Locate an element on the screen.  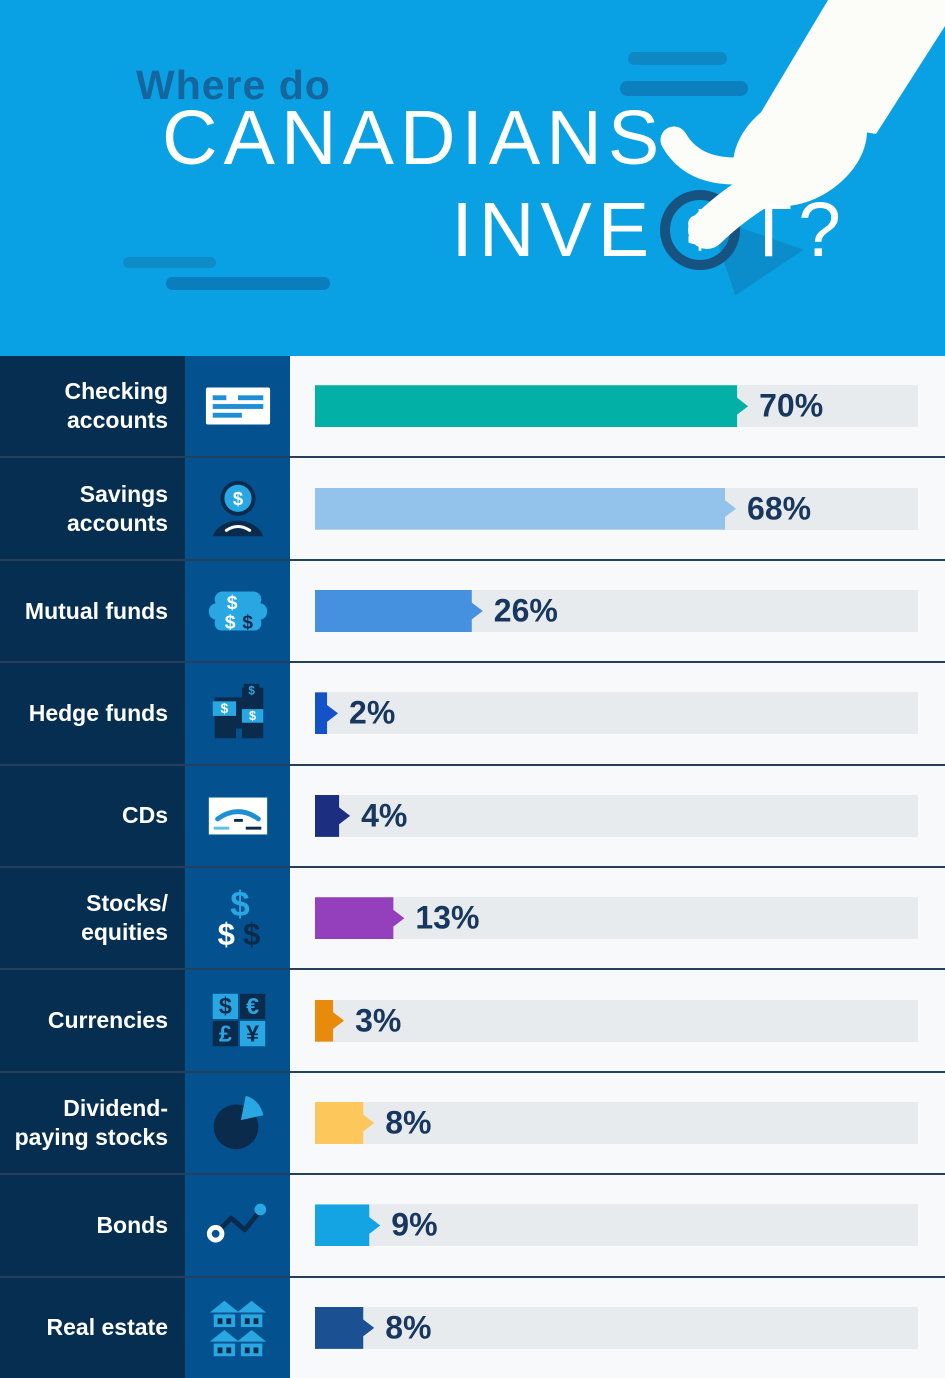
chart-row-savings-accounts: Savings accounts $ 68% is located at coordinates (472, 507).